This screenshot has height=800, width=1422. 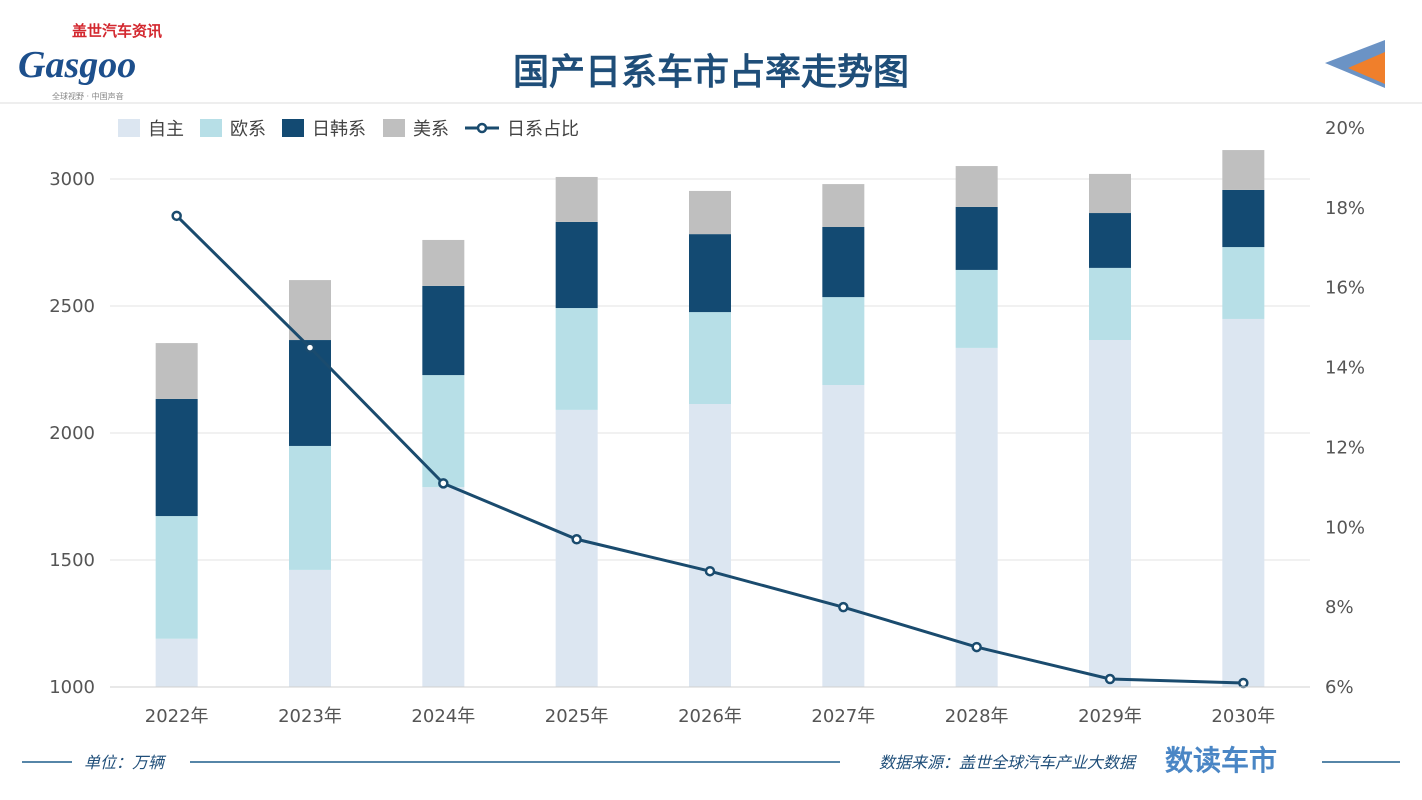 I want to click on legend-line-marker, so click(x=482, y=128).